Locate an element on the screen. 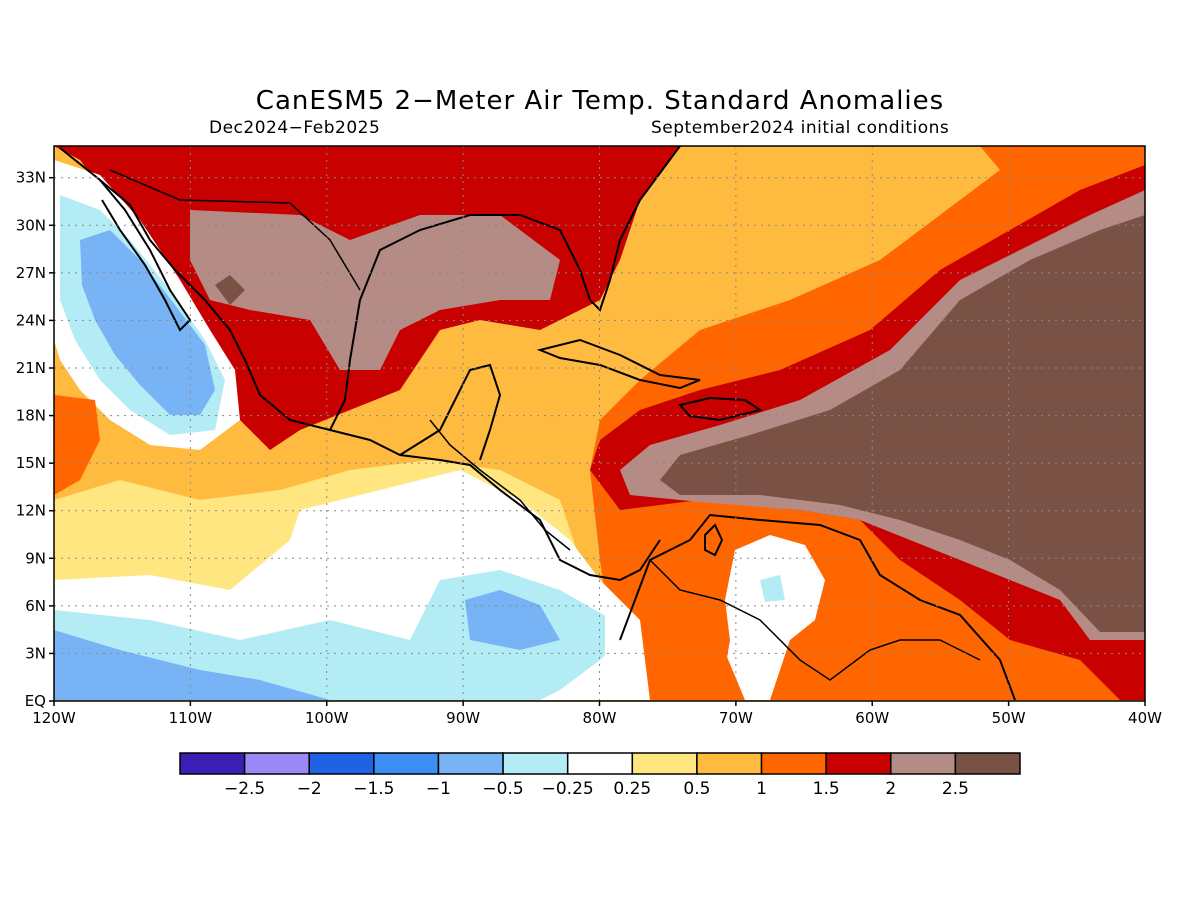  lon-tick-label: 50W is located at coordinates (1009, 718).